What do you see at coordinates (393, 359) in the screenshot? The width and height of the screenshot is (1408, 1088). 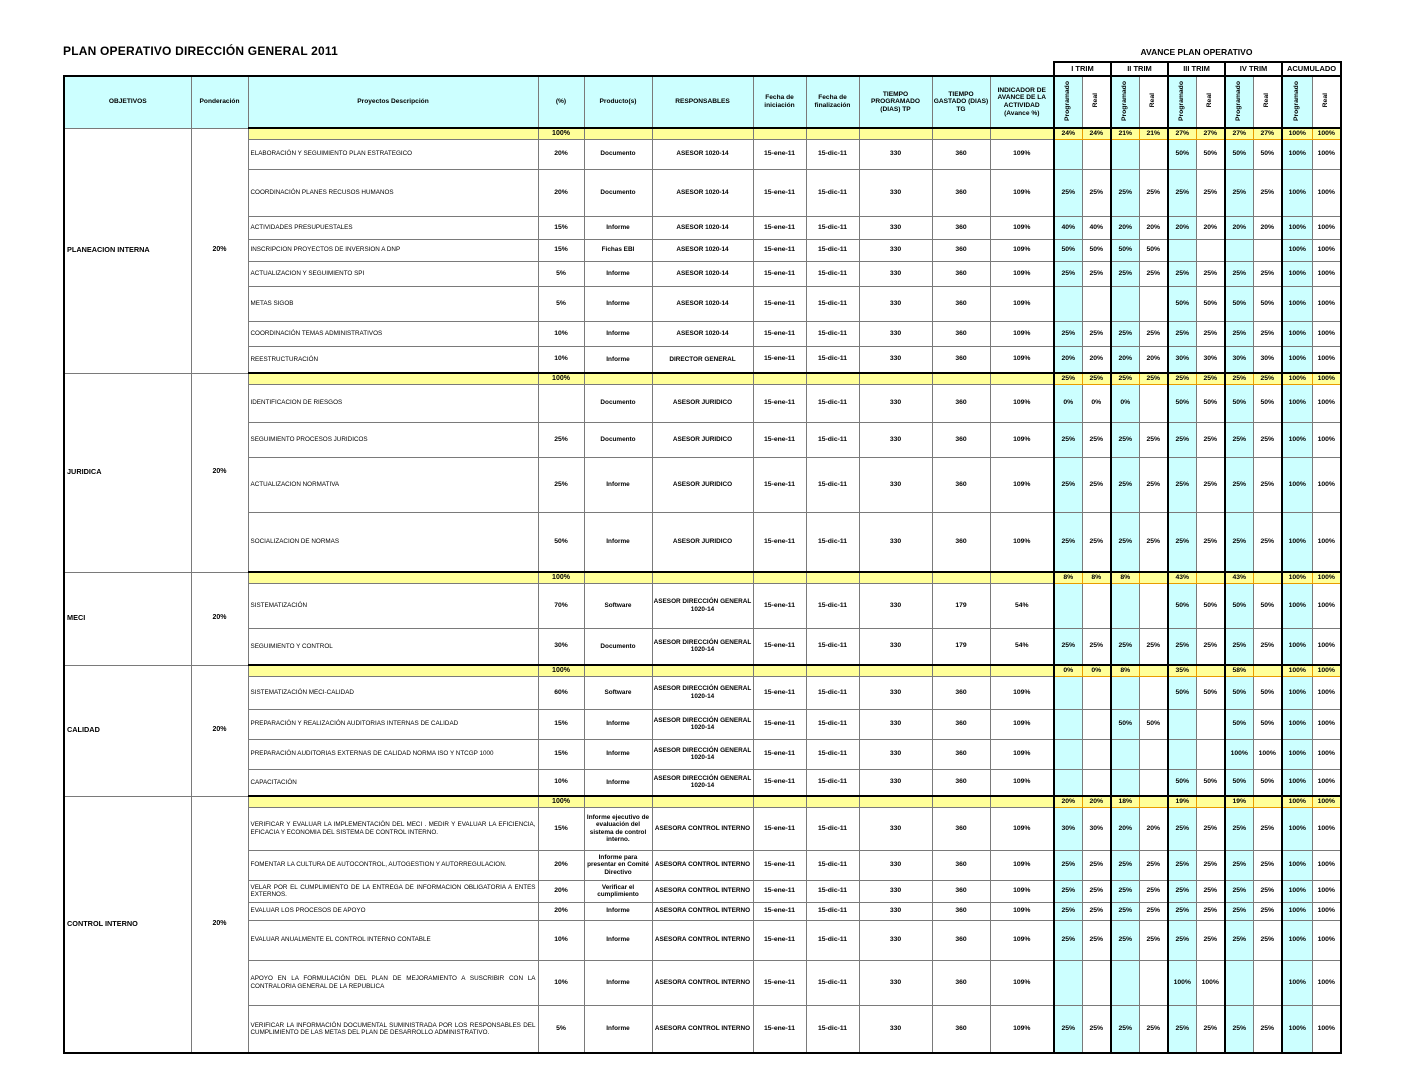 I see `project-description-cell: REESTRUCTURACIÓN` at bounding box center [393, 359].